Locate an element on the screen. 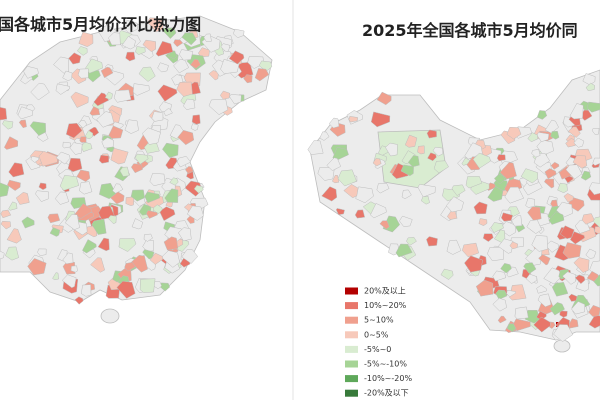 The height and width of the screenshot is (400, 600). right-title: 2025年全国各城市5月均价同 is located at coordinates (470, 30).